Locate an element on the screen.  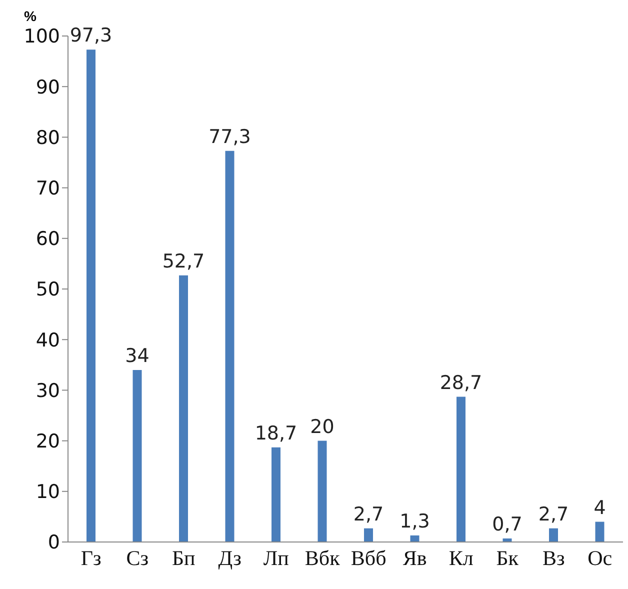
data-label: 28,7 is located at coordinates (461, 383).